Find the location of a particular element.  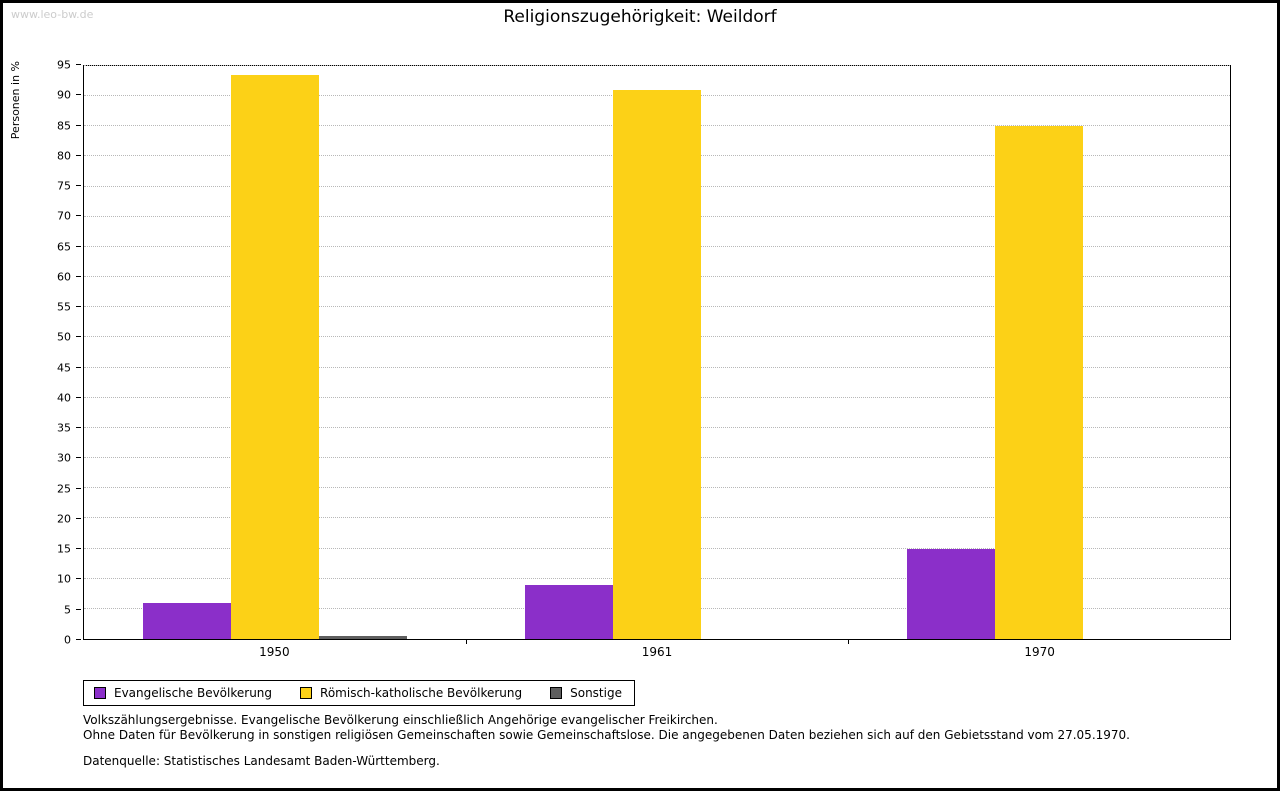

x-tick-label: 1970 is located at coordinates (1039, 652).